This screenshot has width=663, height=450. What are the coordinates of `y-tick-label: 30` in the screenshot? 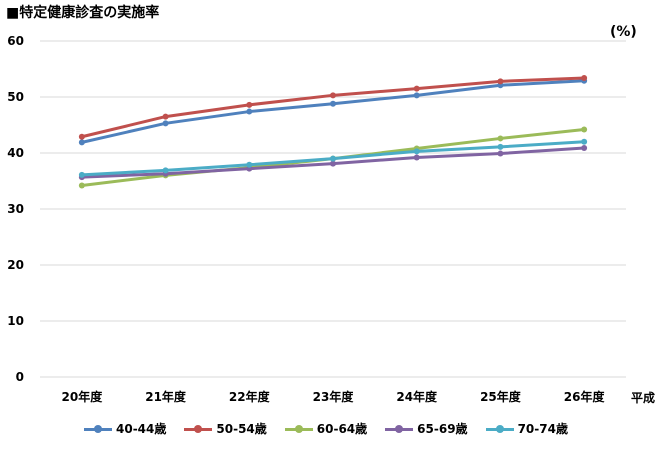 It's located at (15, 209).